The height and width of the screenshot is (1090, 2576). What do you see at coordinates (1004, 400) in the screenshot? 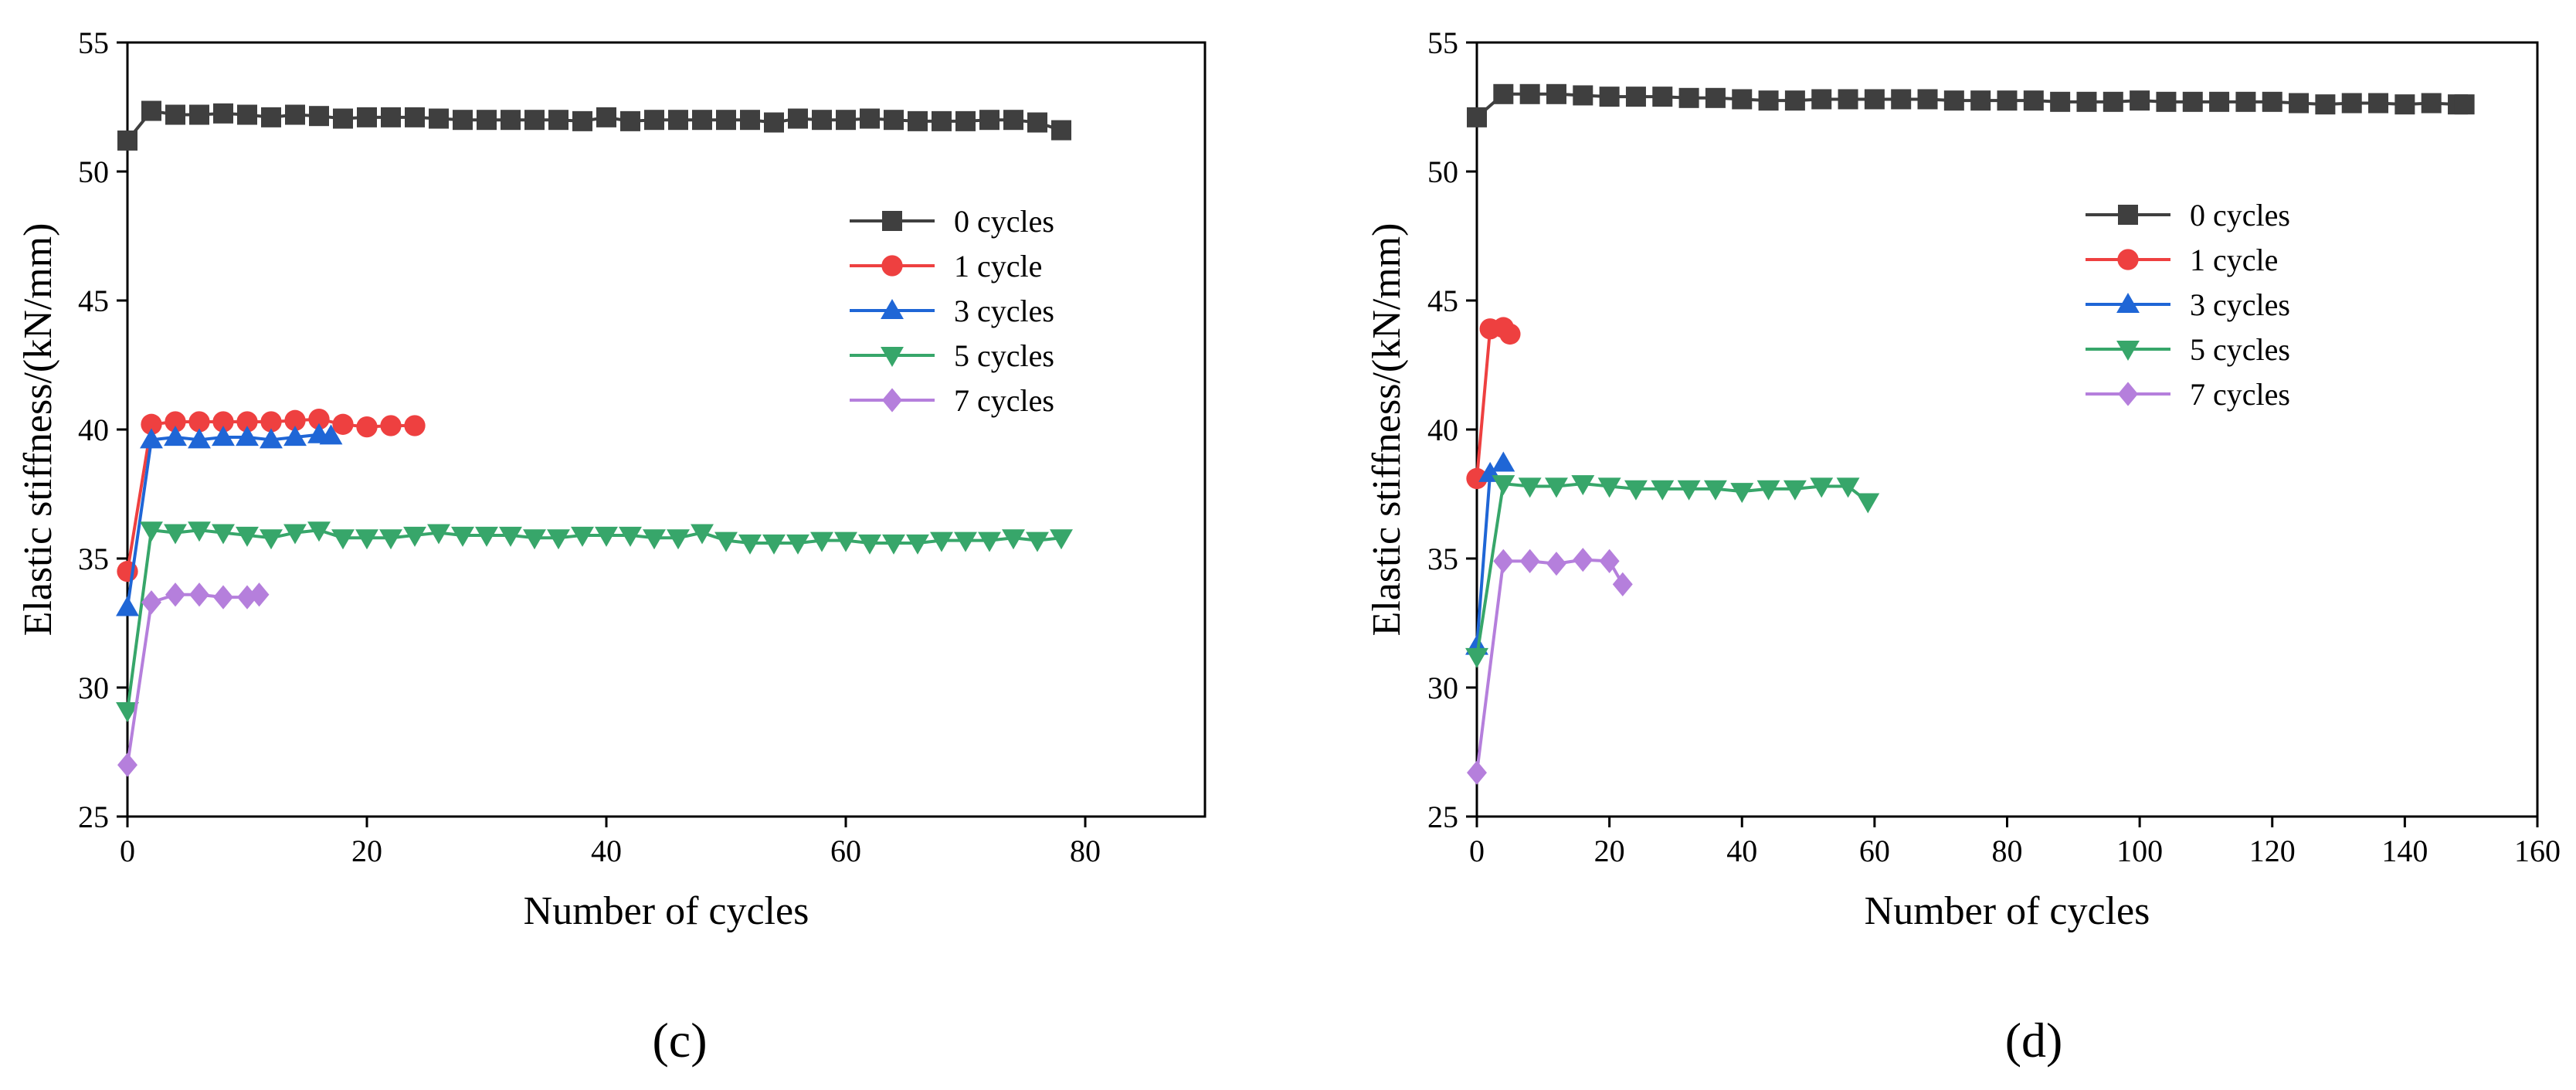
I see `legend-label: 7 cycles` at bounding box center [1004, 400].